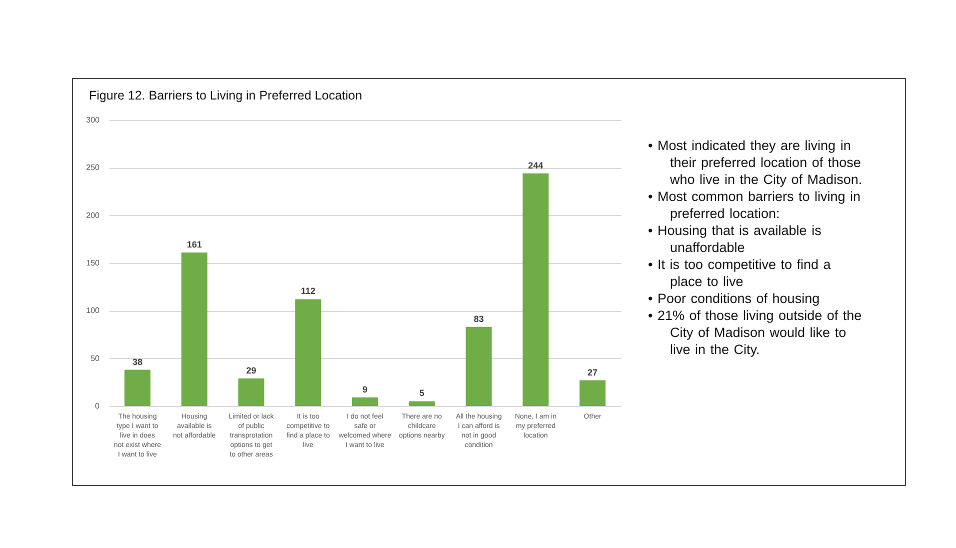  I want to click on y-tick-label: 300, so click(93, 120).